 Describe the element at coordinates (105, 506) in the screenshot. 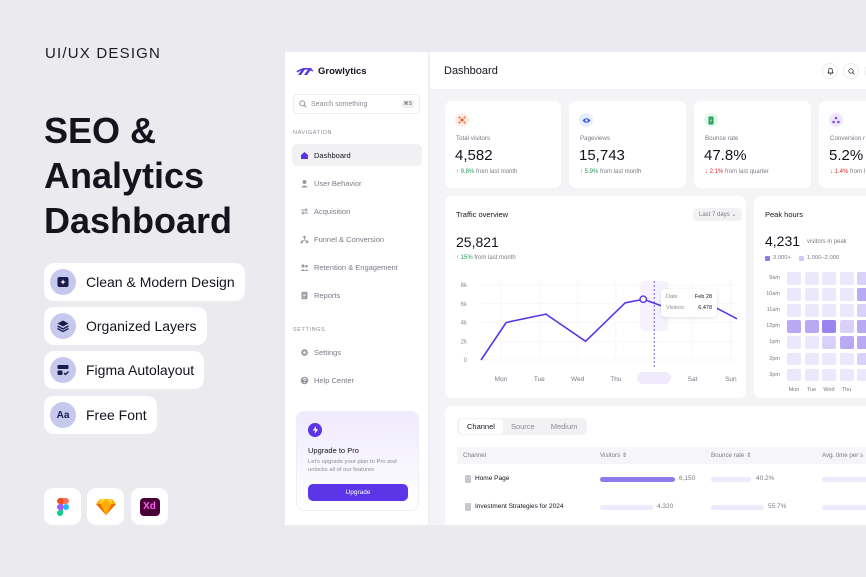

I see `sketch-logo` at that location.